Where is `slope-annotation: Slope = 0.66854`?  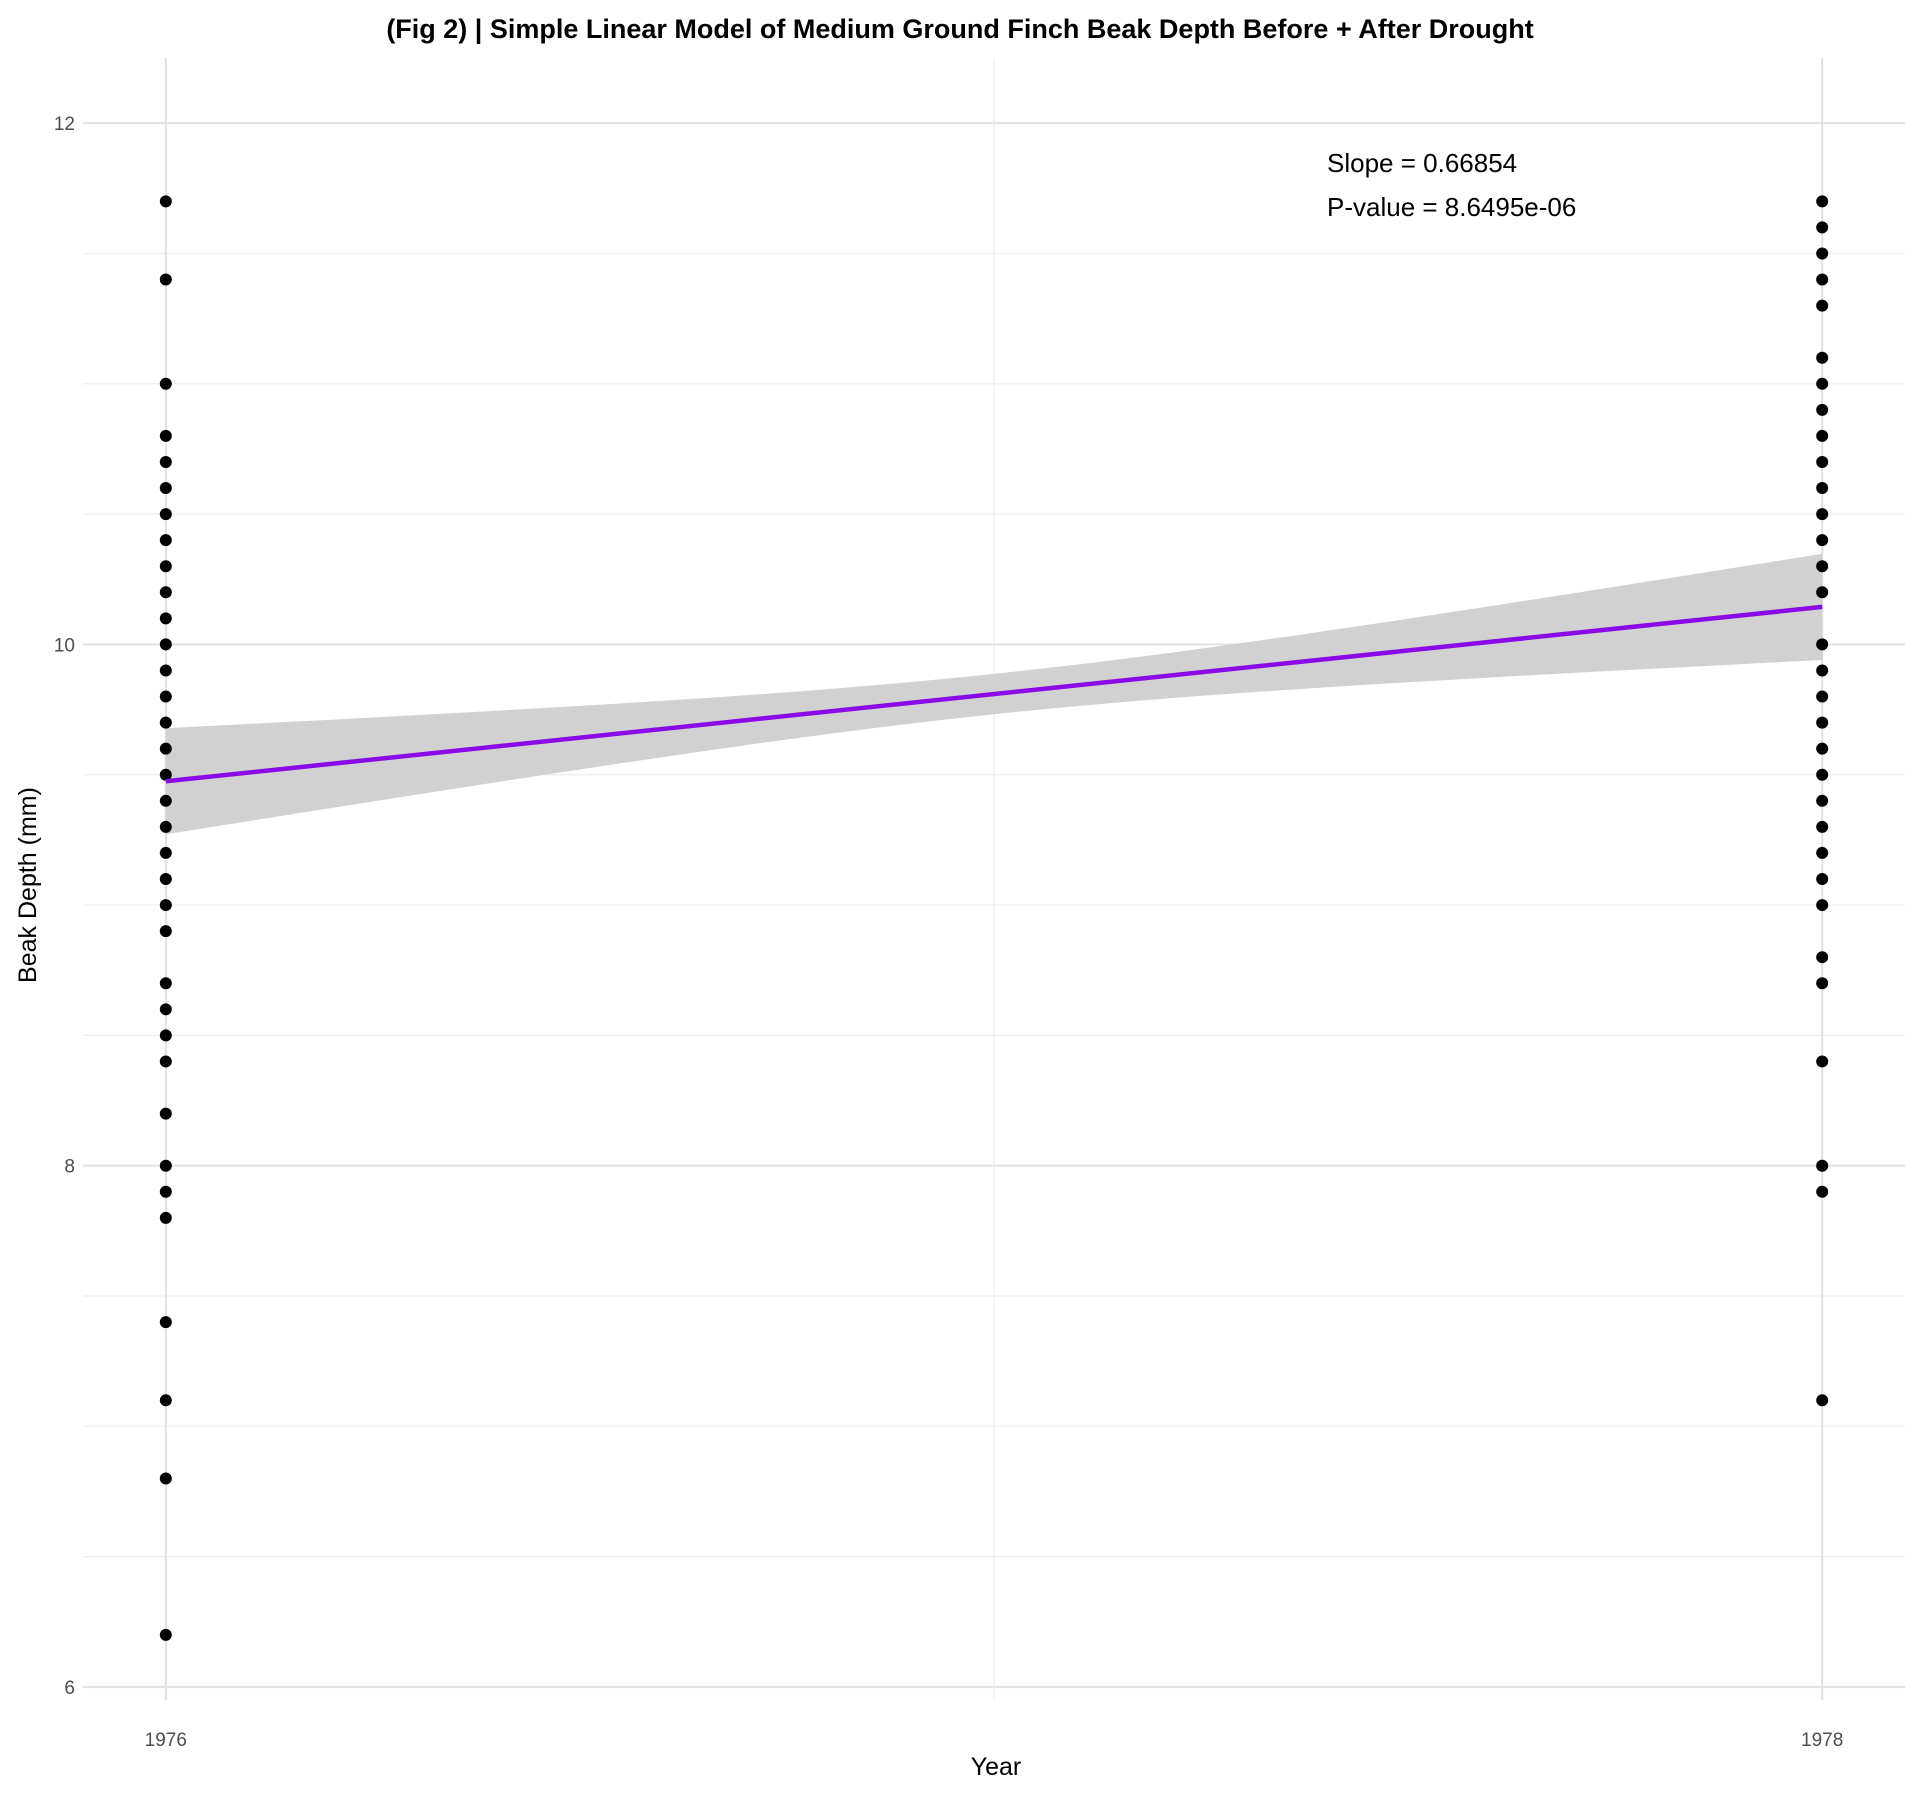
slope-annotation: Slope = 0.66854 is located at coordinates (1422, 163).